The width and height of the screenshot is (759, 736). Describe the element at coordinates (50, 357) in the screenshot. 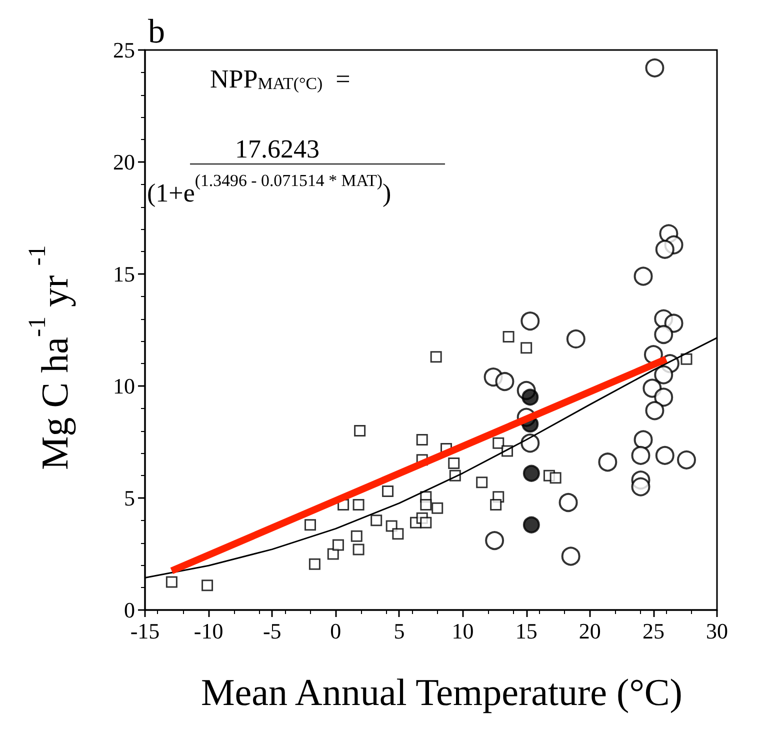

I see `y-axis-title: Mg C ha-1 yr -1` at that location.